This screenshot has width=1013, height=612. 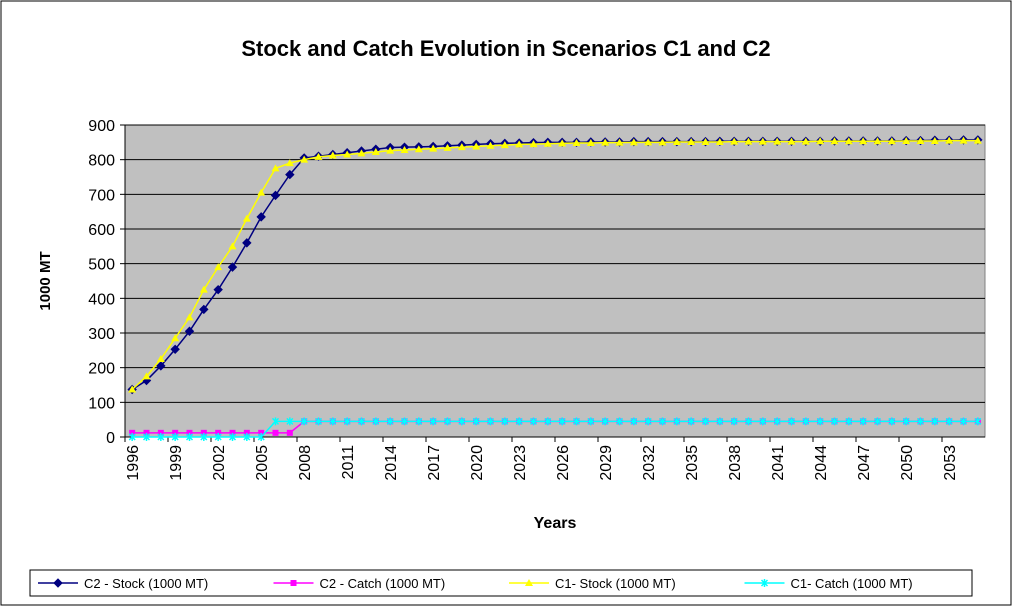 What do you see at coordinates (101, 403) in the screenshot?
I see `y-tick-label: 100` at bounding box center [101, 403].